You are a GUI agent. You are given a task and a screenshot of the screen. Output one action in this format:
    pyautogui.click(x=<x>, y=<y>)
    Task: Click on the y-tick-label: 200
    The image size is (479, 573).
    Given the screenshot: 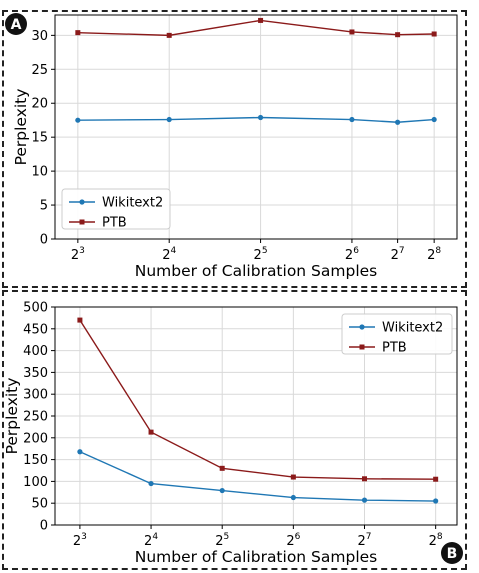 What is the action you would take?
    pyautogui.click(x=35, y=438)
    